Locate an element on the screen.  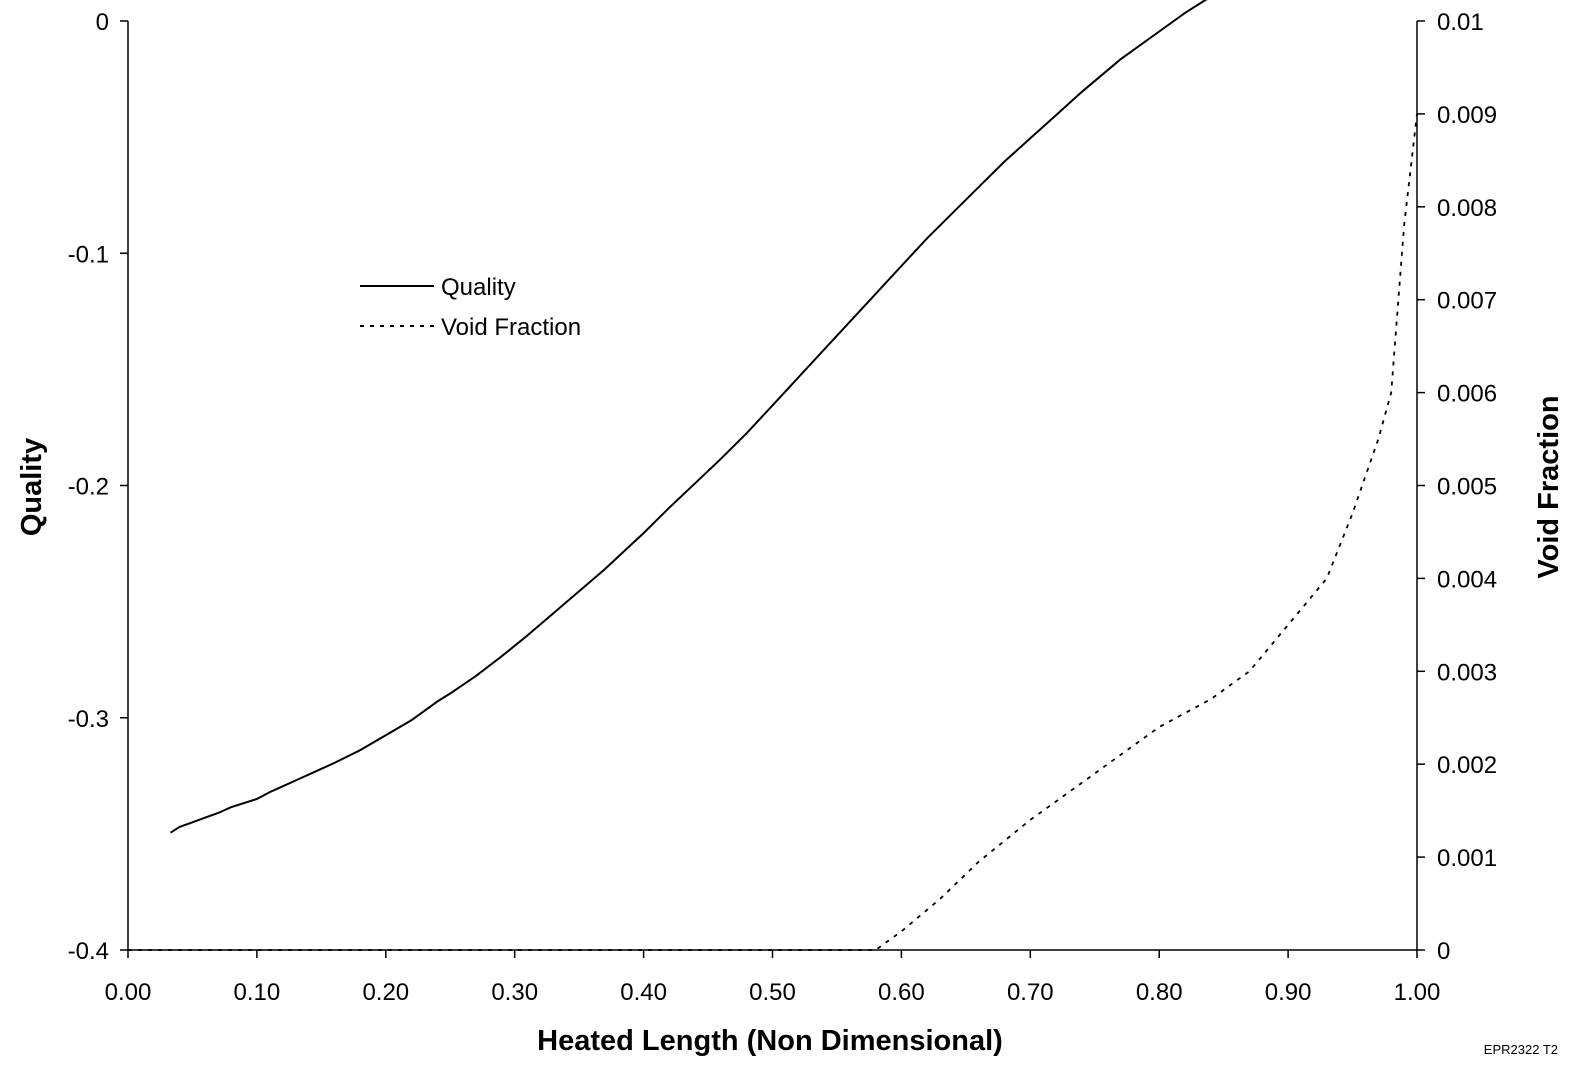
y2-tick-label: 0.008 is located at coordinates (1467, 208).